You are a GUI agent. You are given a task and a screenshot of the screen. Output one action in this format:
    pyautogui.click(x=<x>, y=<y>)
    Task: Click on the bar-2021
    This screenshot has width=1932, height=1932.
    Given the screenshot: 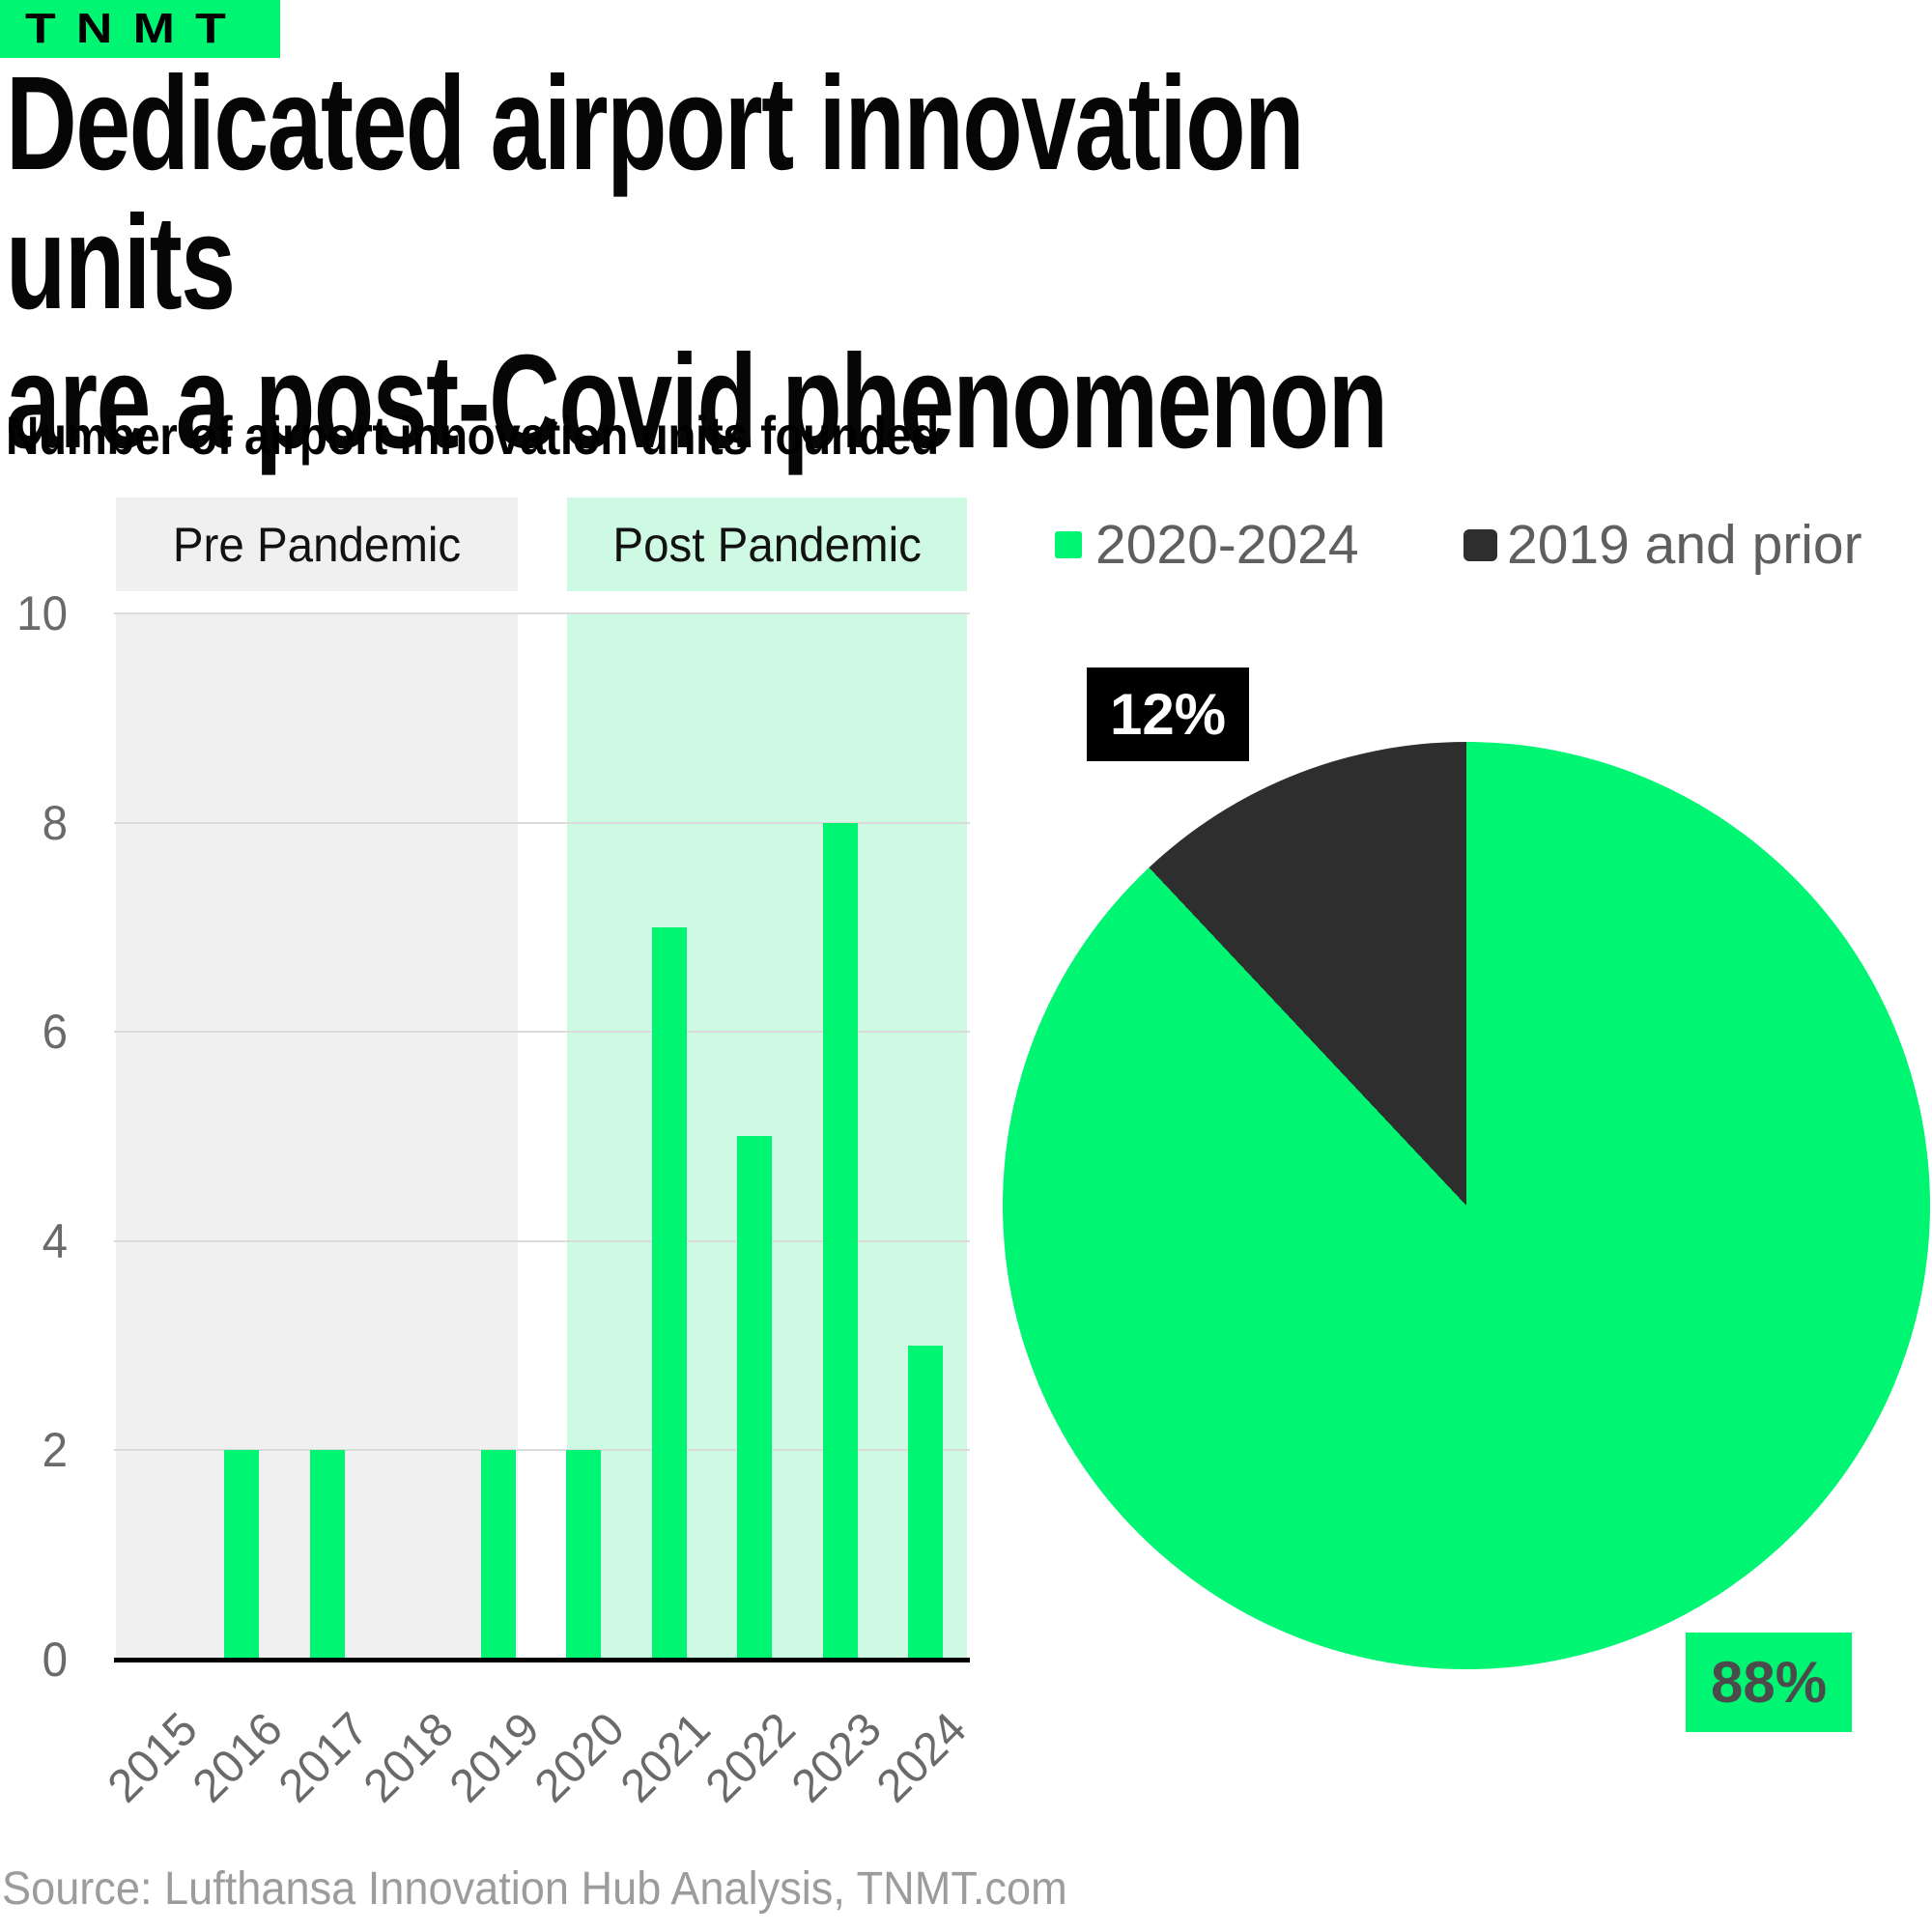 What is the action you would take?
    pyautogui.click(x=669, y=1293)
    